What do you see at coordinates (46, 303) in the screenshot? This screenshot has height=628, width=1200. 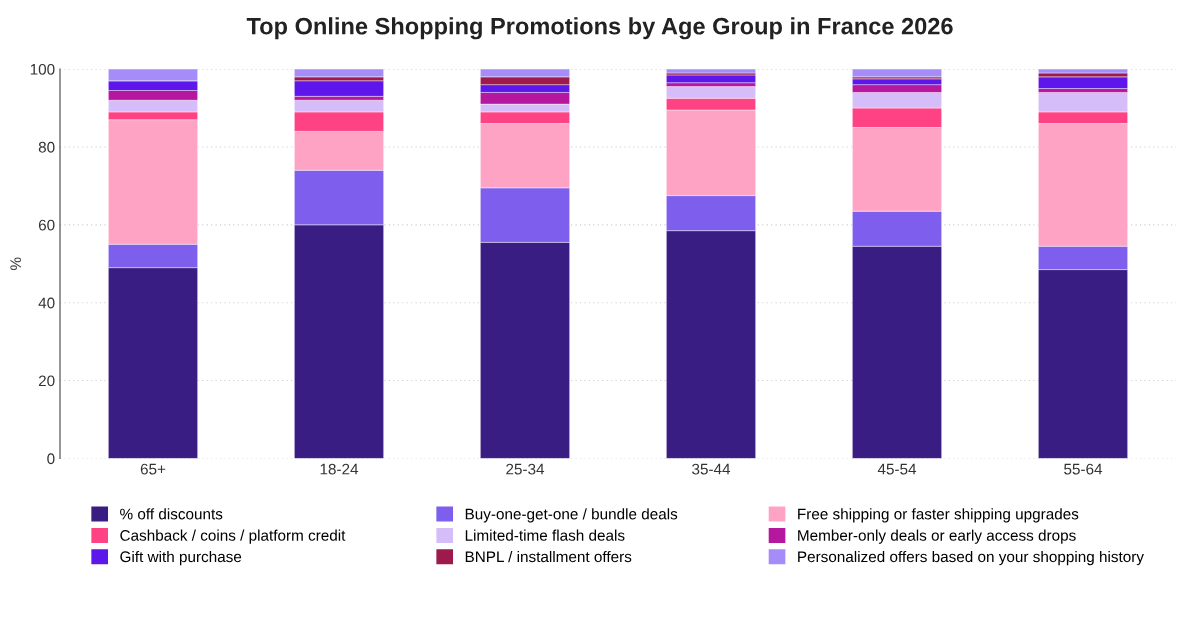 I see `y-tick-label: 40` at bounding box center [46, 303].